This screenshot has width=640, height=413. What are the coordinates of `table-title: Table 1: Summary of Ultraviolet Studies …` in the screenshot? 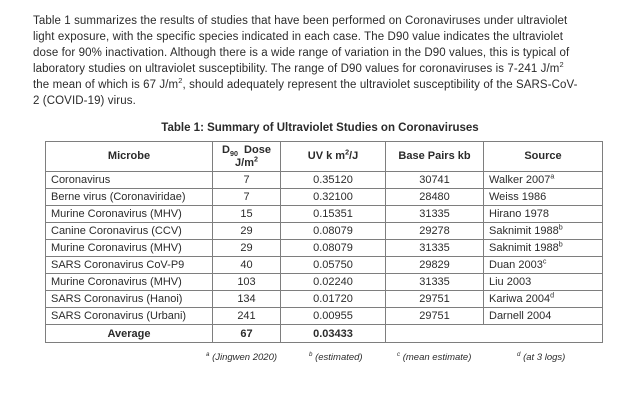 It's located at (320, 128).